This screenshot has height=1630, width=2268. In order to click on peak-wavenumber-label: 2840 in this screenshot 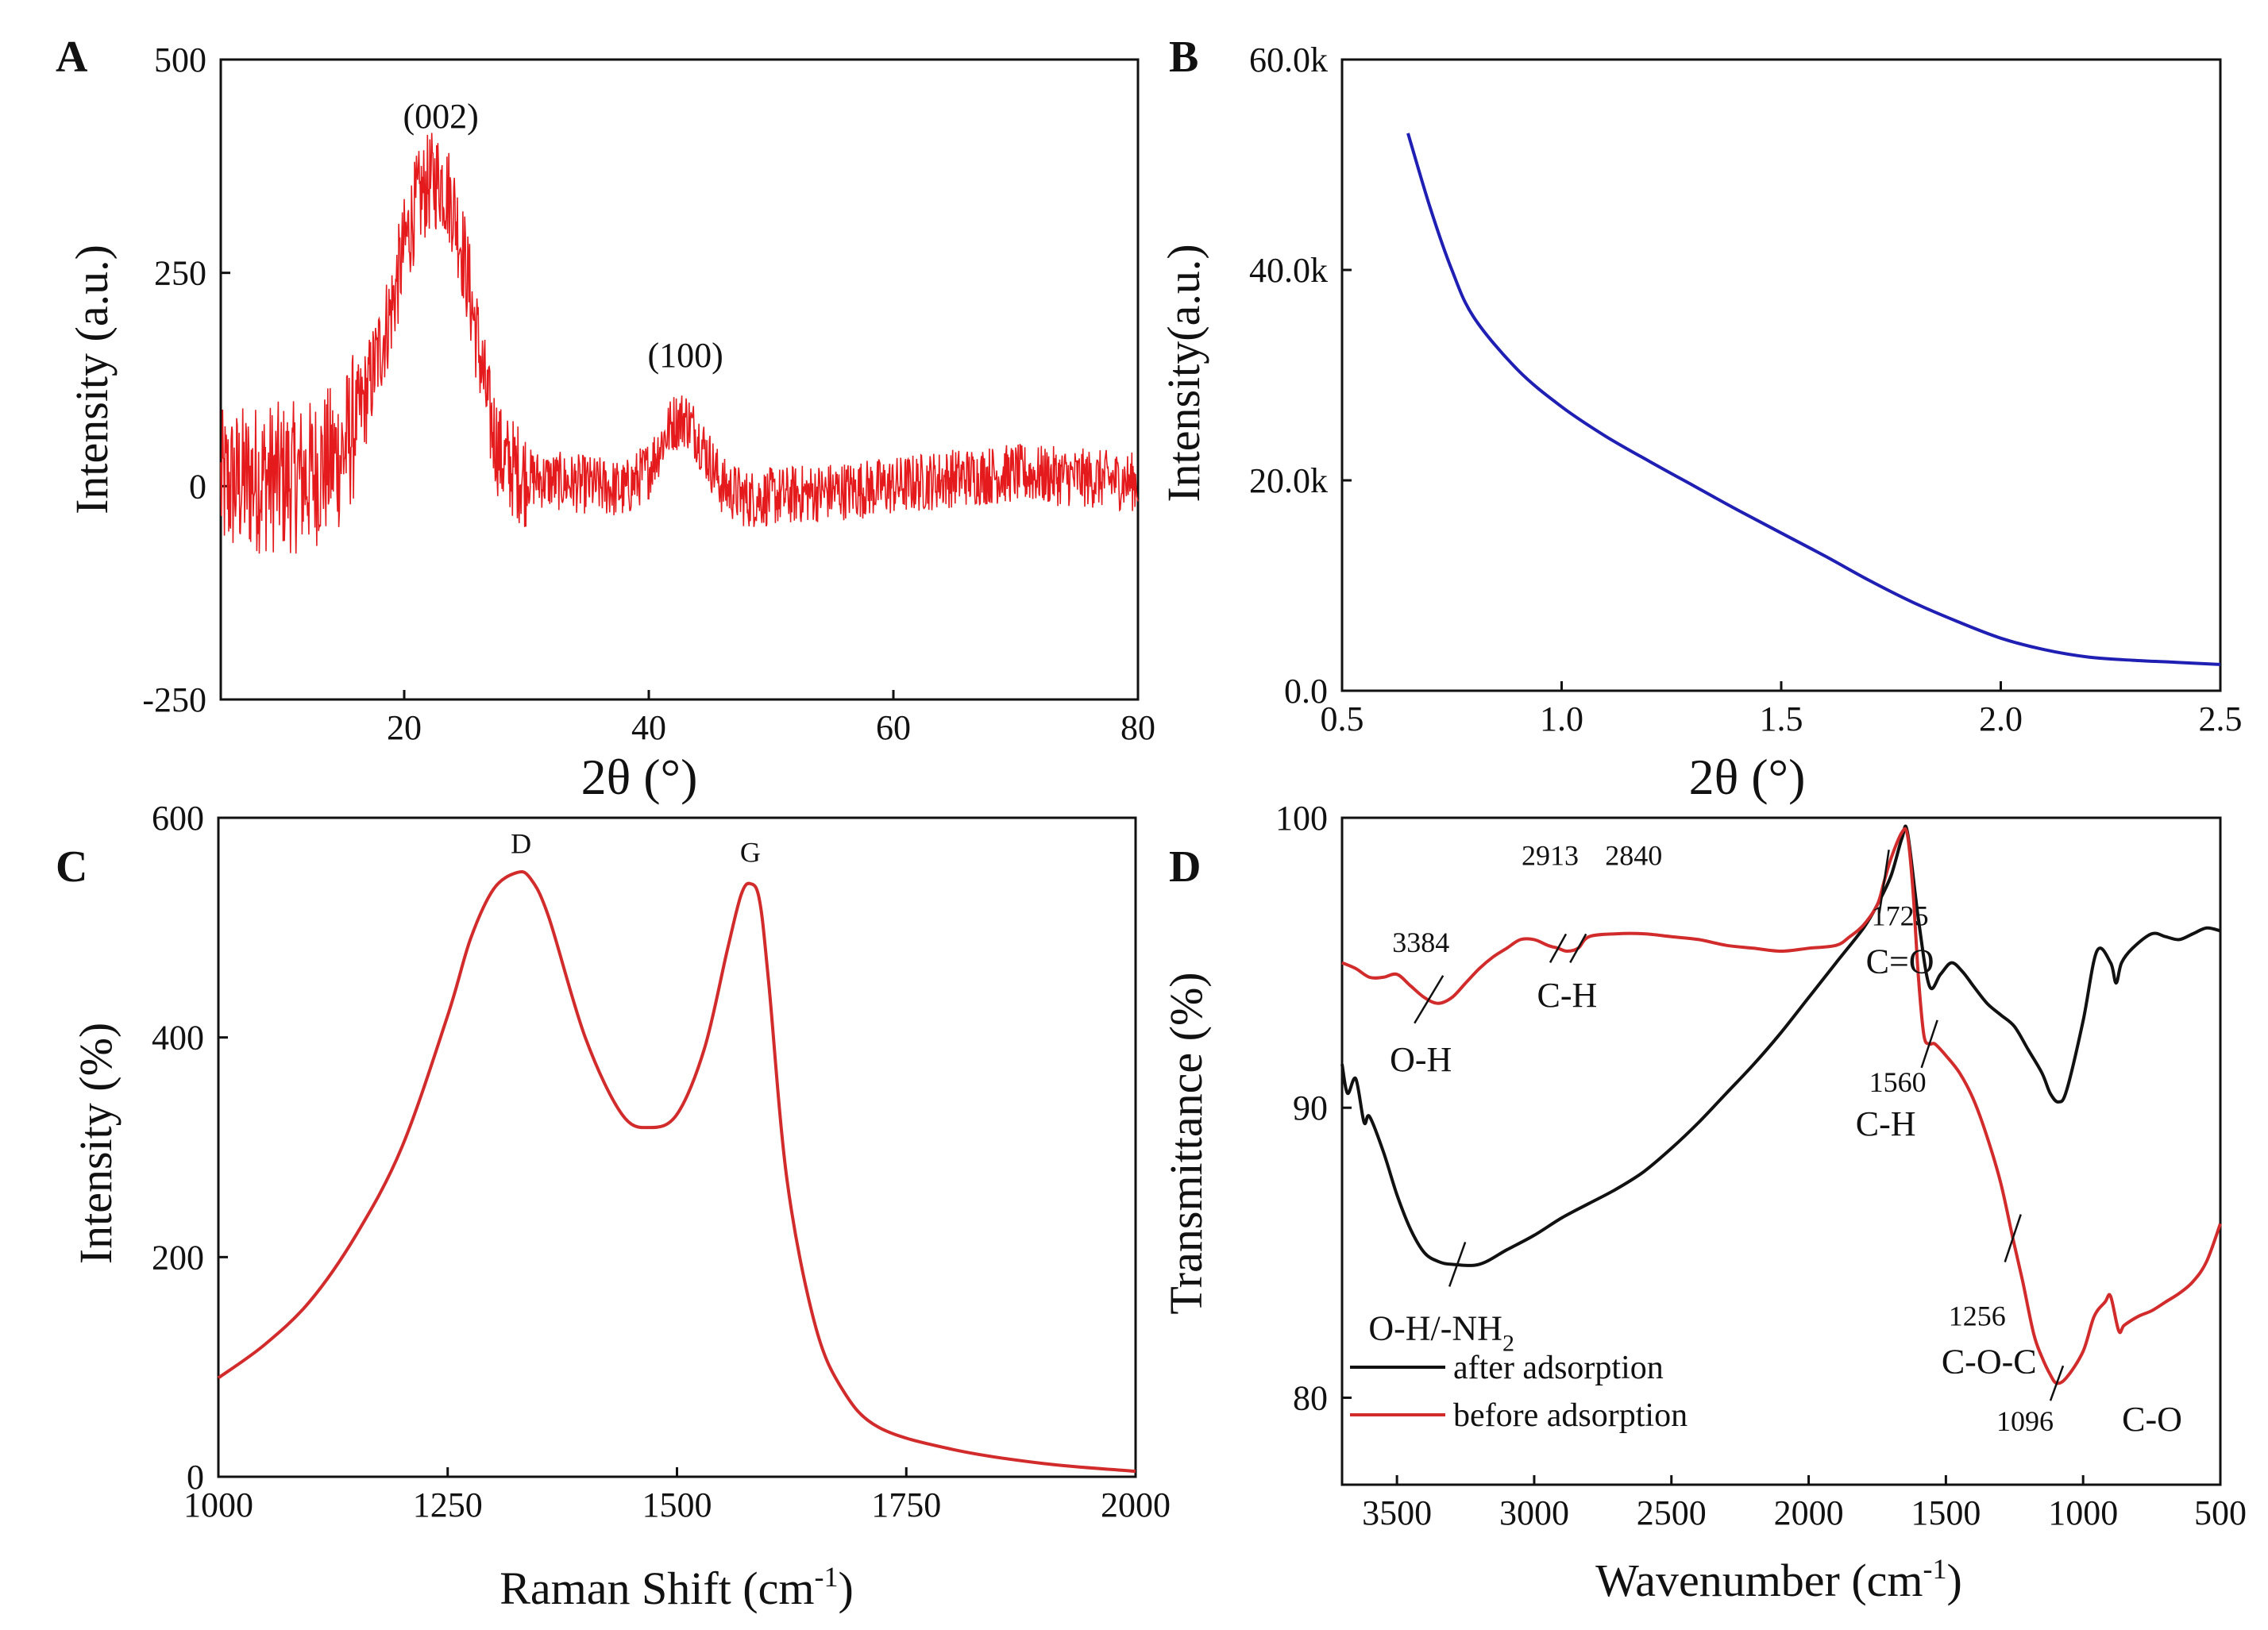, I will do `click(1633, 855)`.